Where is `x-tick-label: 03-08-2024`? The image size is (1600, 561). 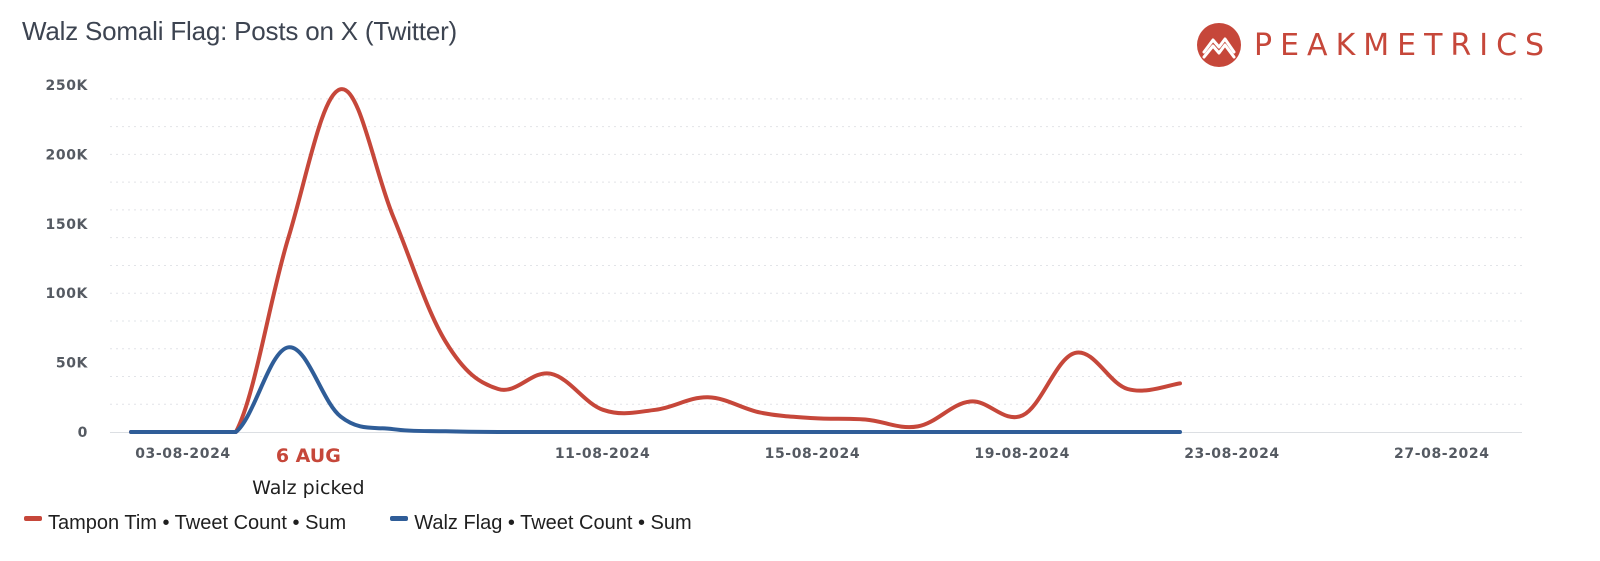 x-tick-label: 03-08-2024 is located at coordinates (183, 454).